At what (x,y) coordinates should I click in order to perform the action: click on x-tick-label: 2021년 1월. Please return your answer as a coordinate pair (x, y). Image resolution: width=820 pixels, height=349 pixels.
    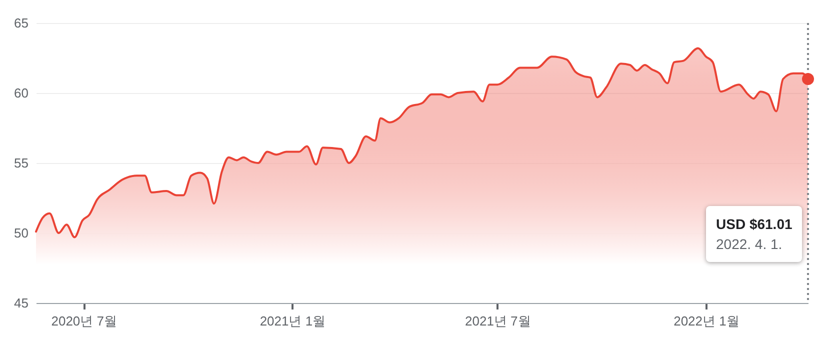
    Looking at the image, I should click on (293, 321).